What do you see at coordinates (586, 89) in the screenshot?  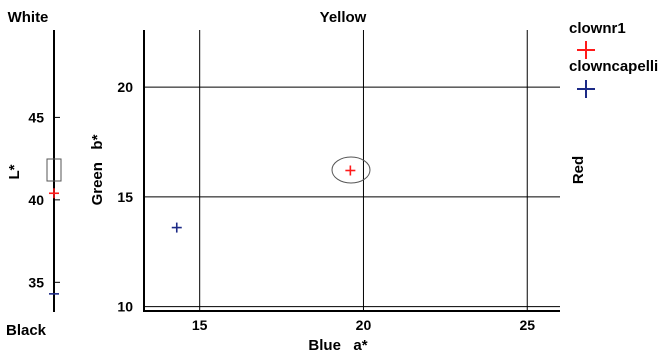 I see `legend-marker-clowncapelli` at bounding box center [586, 89].